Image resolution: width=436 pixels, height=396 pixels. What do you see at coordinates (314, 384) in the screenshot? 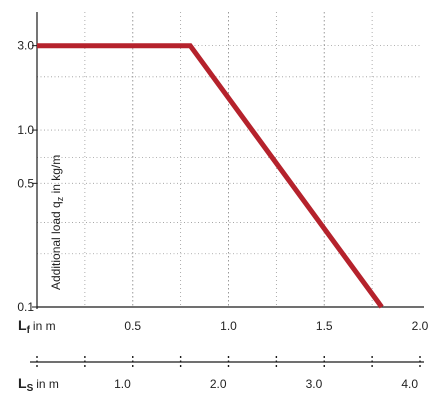
I see `x2-tick-label: 3.0` at bounding box center [314, 384].